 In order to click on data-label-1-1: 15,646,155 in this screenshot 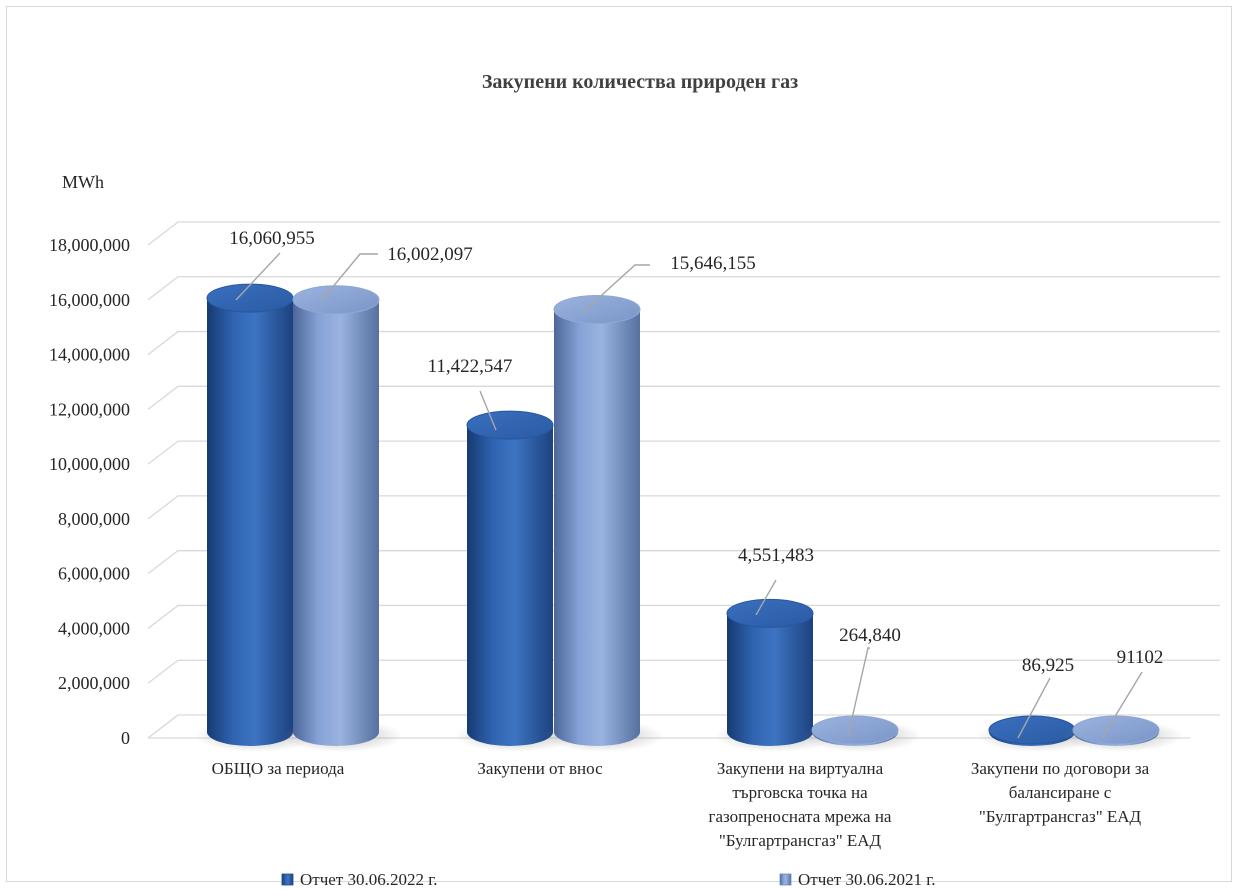, I will do `click(713, 263)`.